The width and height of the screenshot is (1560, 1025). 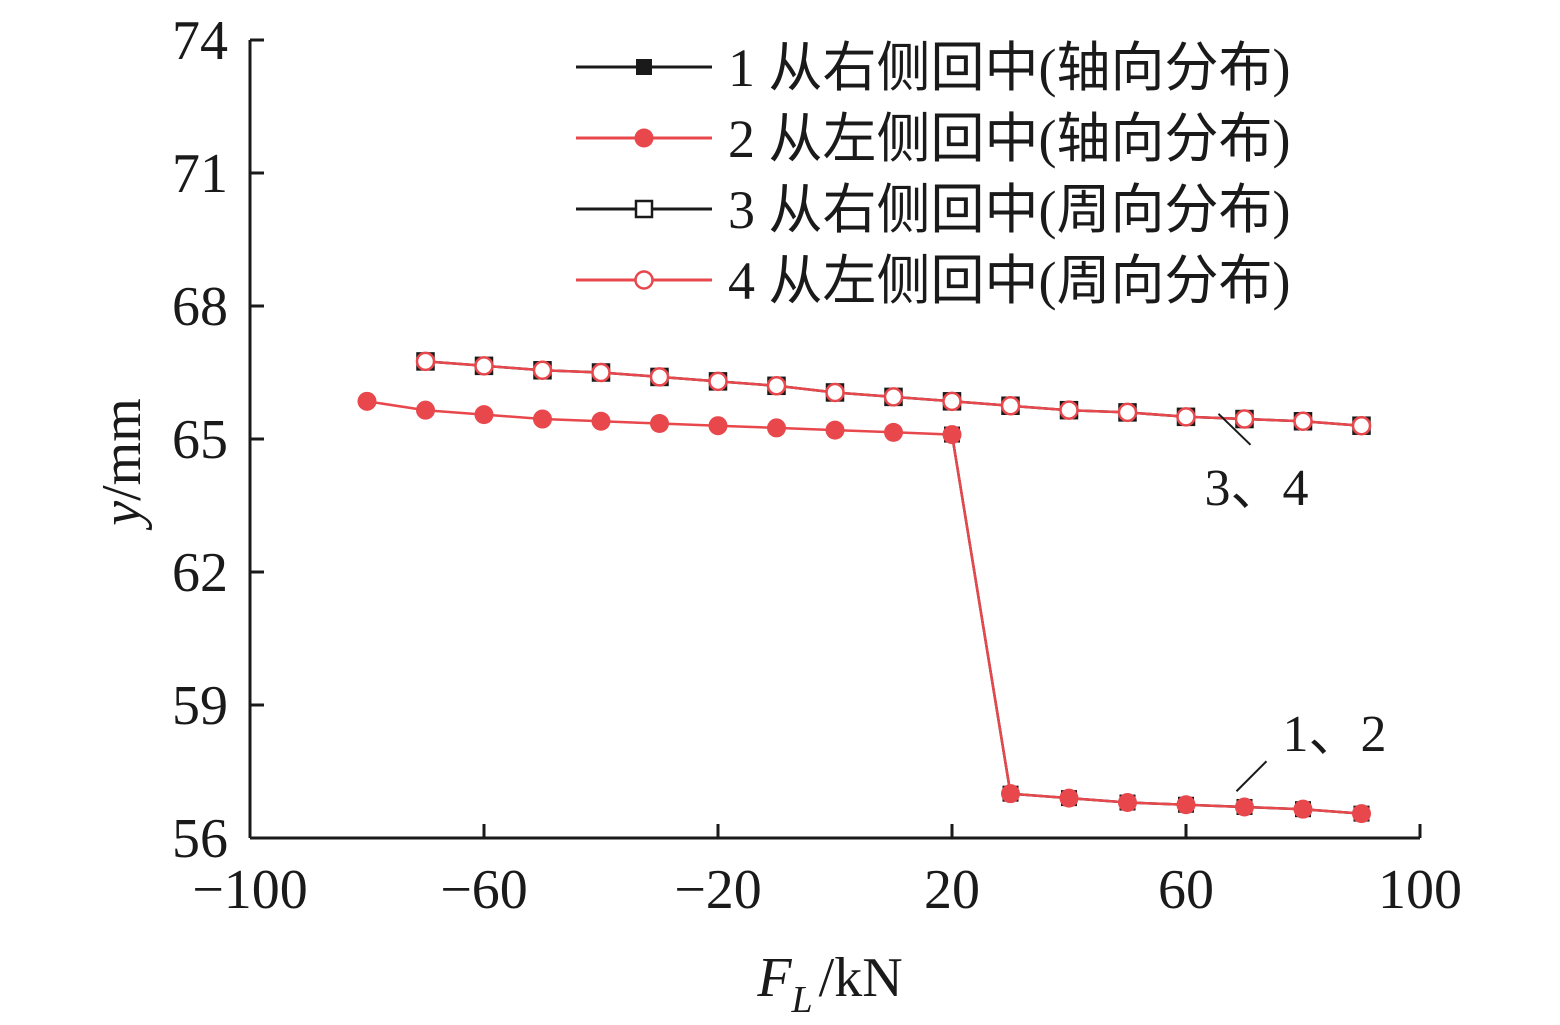 I want to click on y-ticks: 56 59 62 65 68 71 74, so click(x=218, y=440).